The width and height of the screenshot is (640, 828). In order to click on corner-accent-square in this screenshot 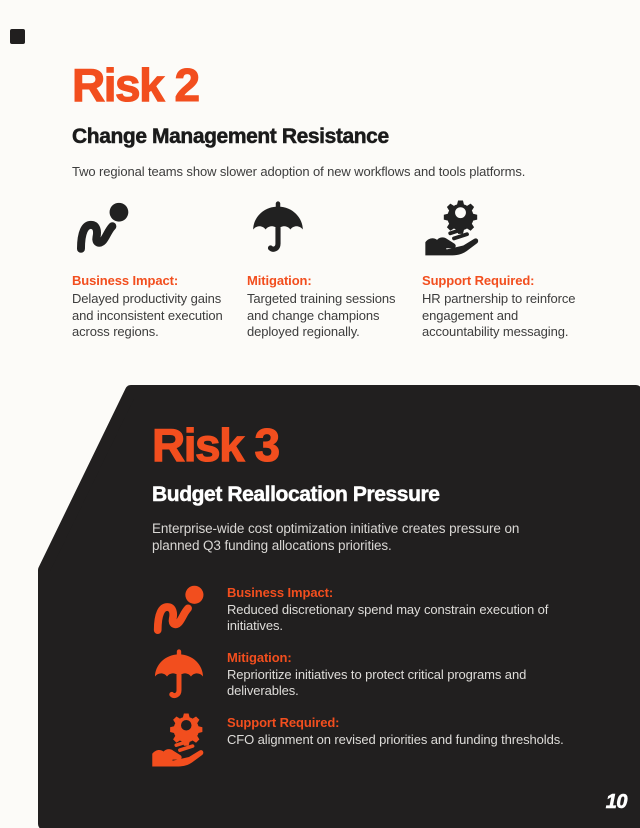, I will do `click(17, 36)`.